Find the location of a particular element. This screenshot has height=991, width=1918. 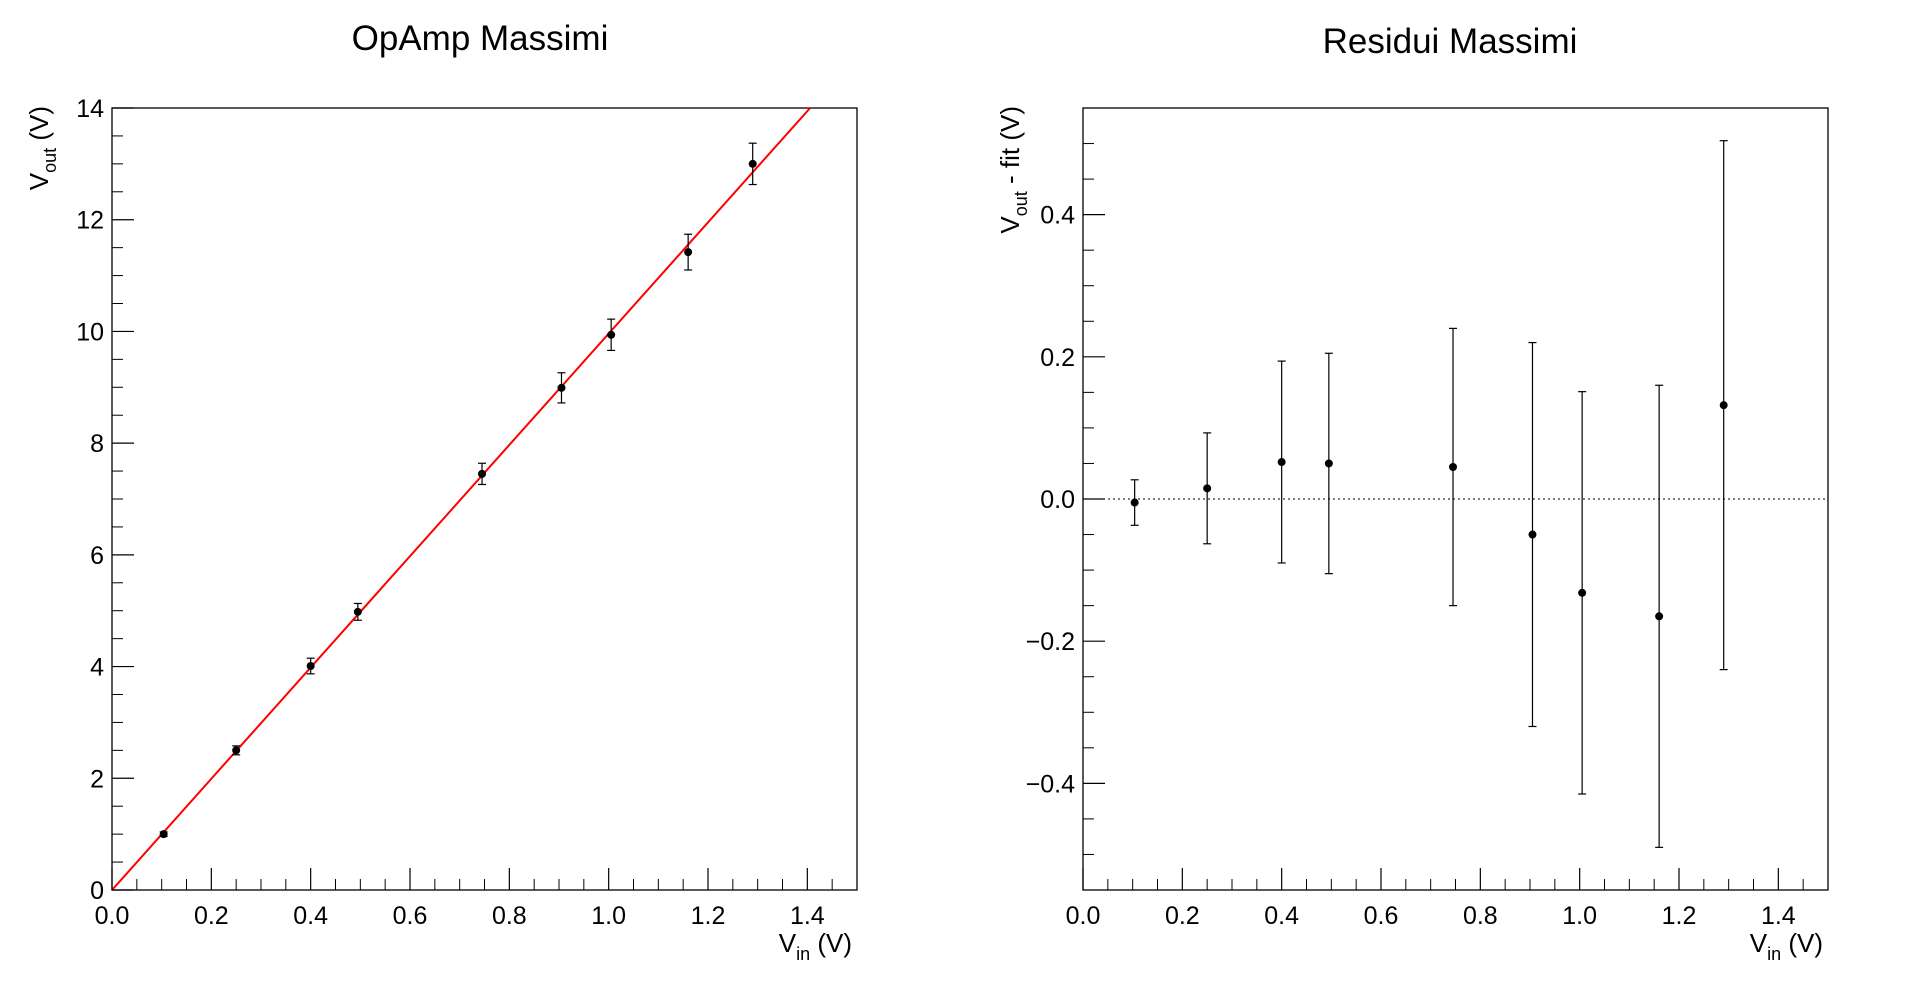

y-label-unit: - fit (V) is located at coordinates (1010, 148).